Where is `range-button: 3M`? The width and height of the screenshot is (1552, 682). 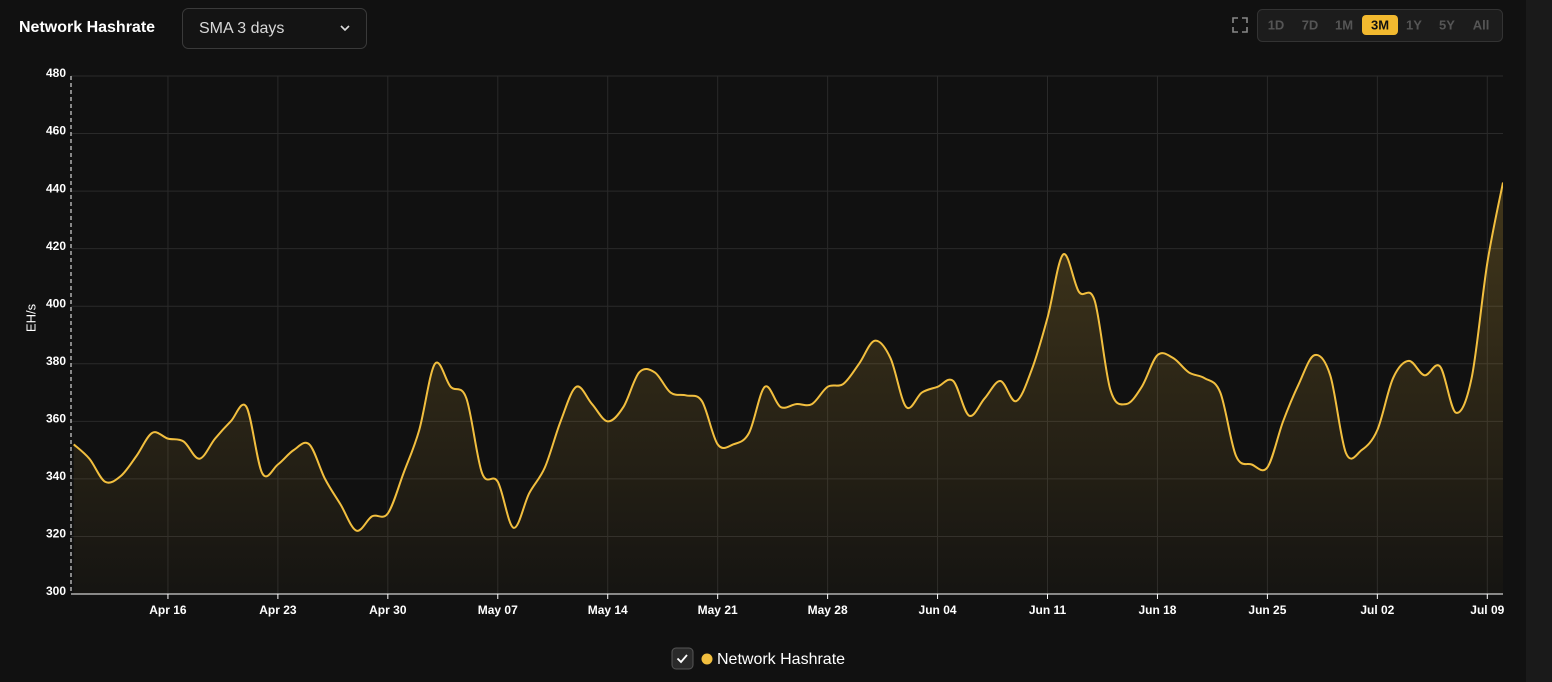 range-button: 3M is located at coordinates (1380, 24).